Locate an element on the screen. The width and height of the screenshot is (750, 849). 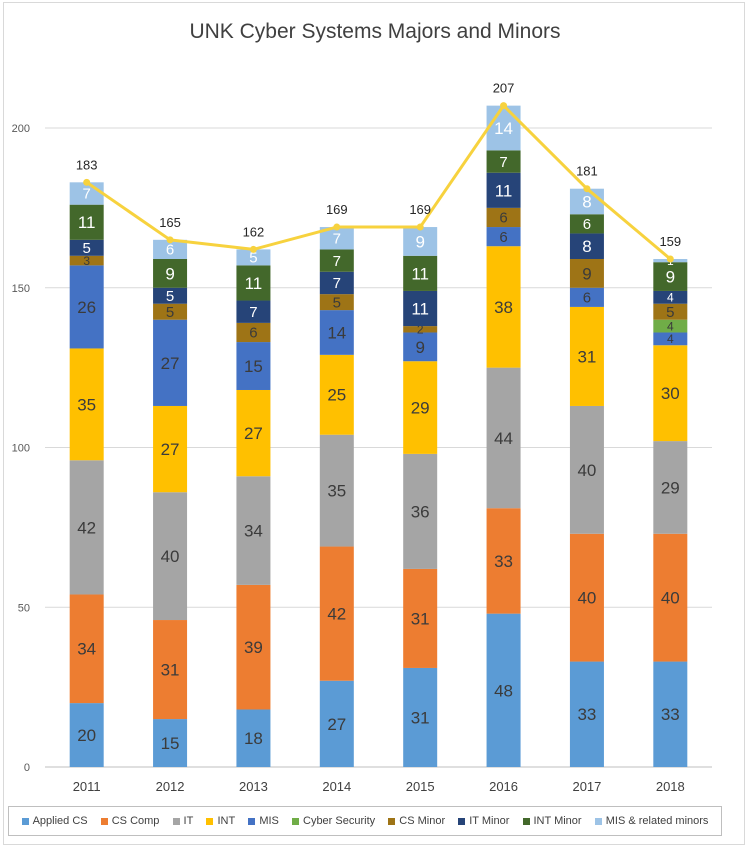
bar-data-label: 14 is located at coordinates (336, 332).